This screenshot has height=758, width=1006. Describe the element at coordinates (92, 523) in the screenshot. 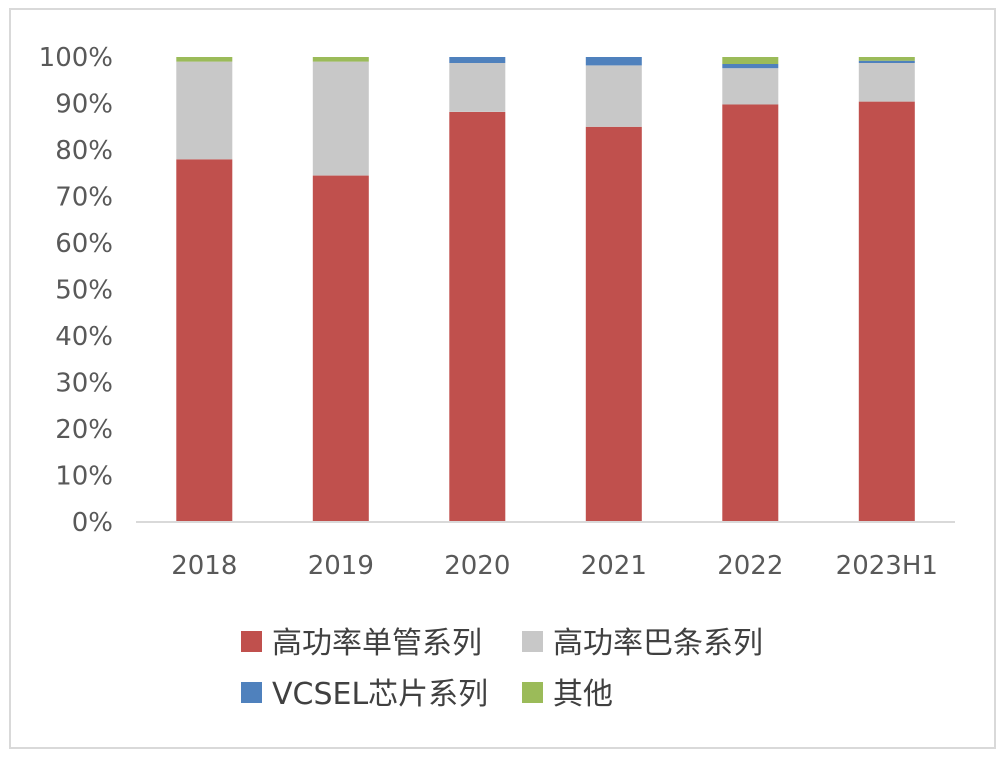

I see `y-tick-label: 0%` at that location.